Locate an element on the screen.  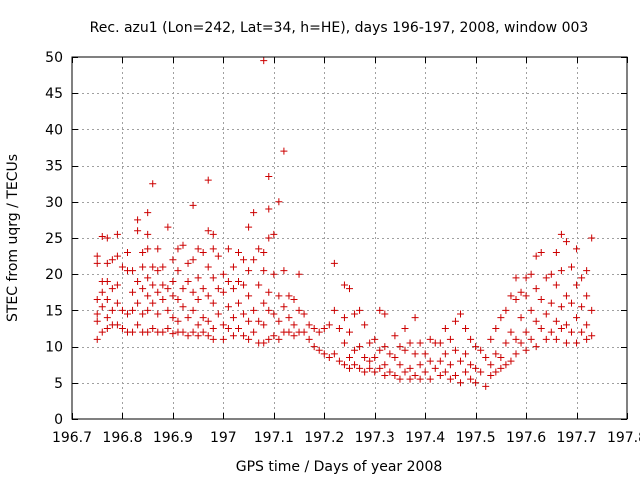
x-tick-label: 196.8 is located at coordinates (122, 438).